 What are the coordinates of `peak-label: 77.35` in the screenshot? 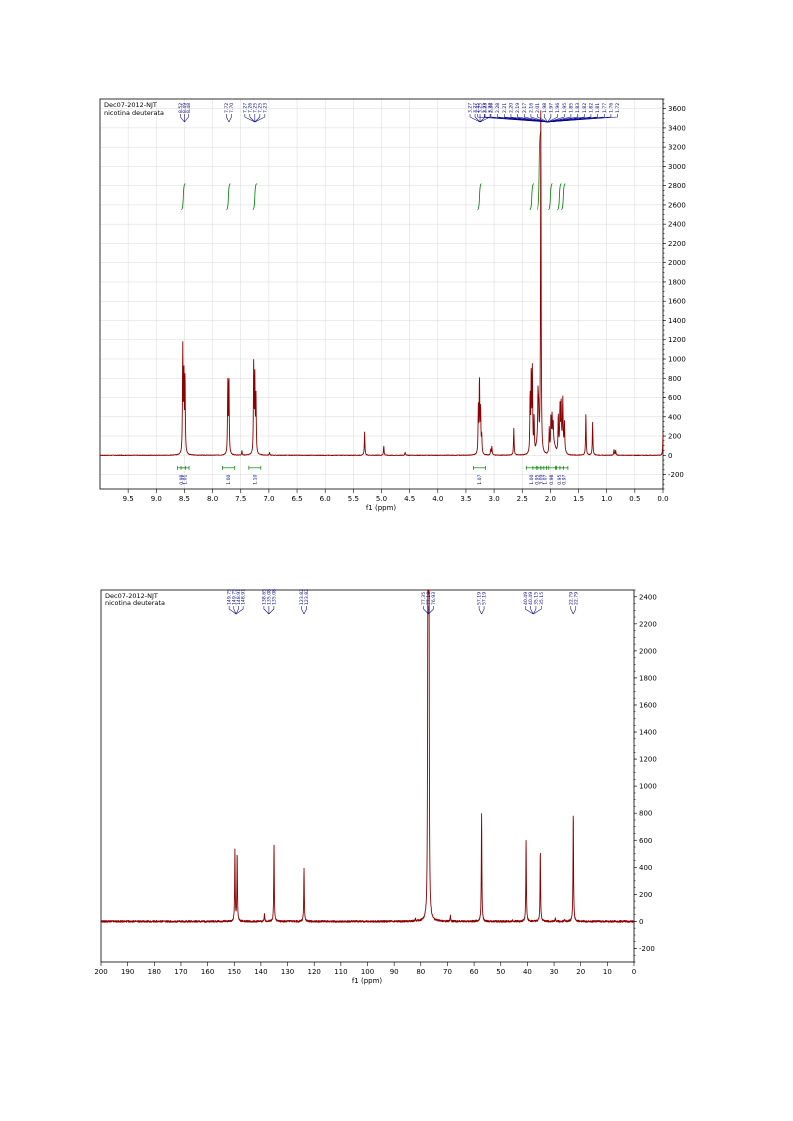 It's located at (424, 598).